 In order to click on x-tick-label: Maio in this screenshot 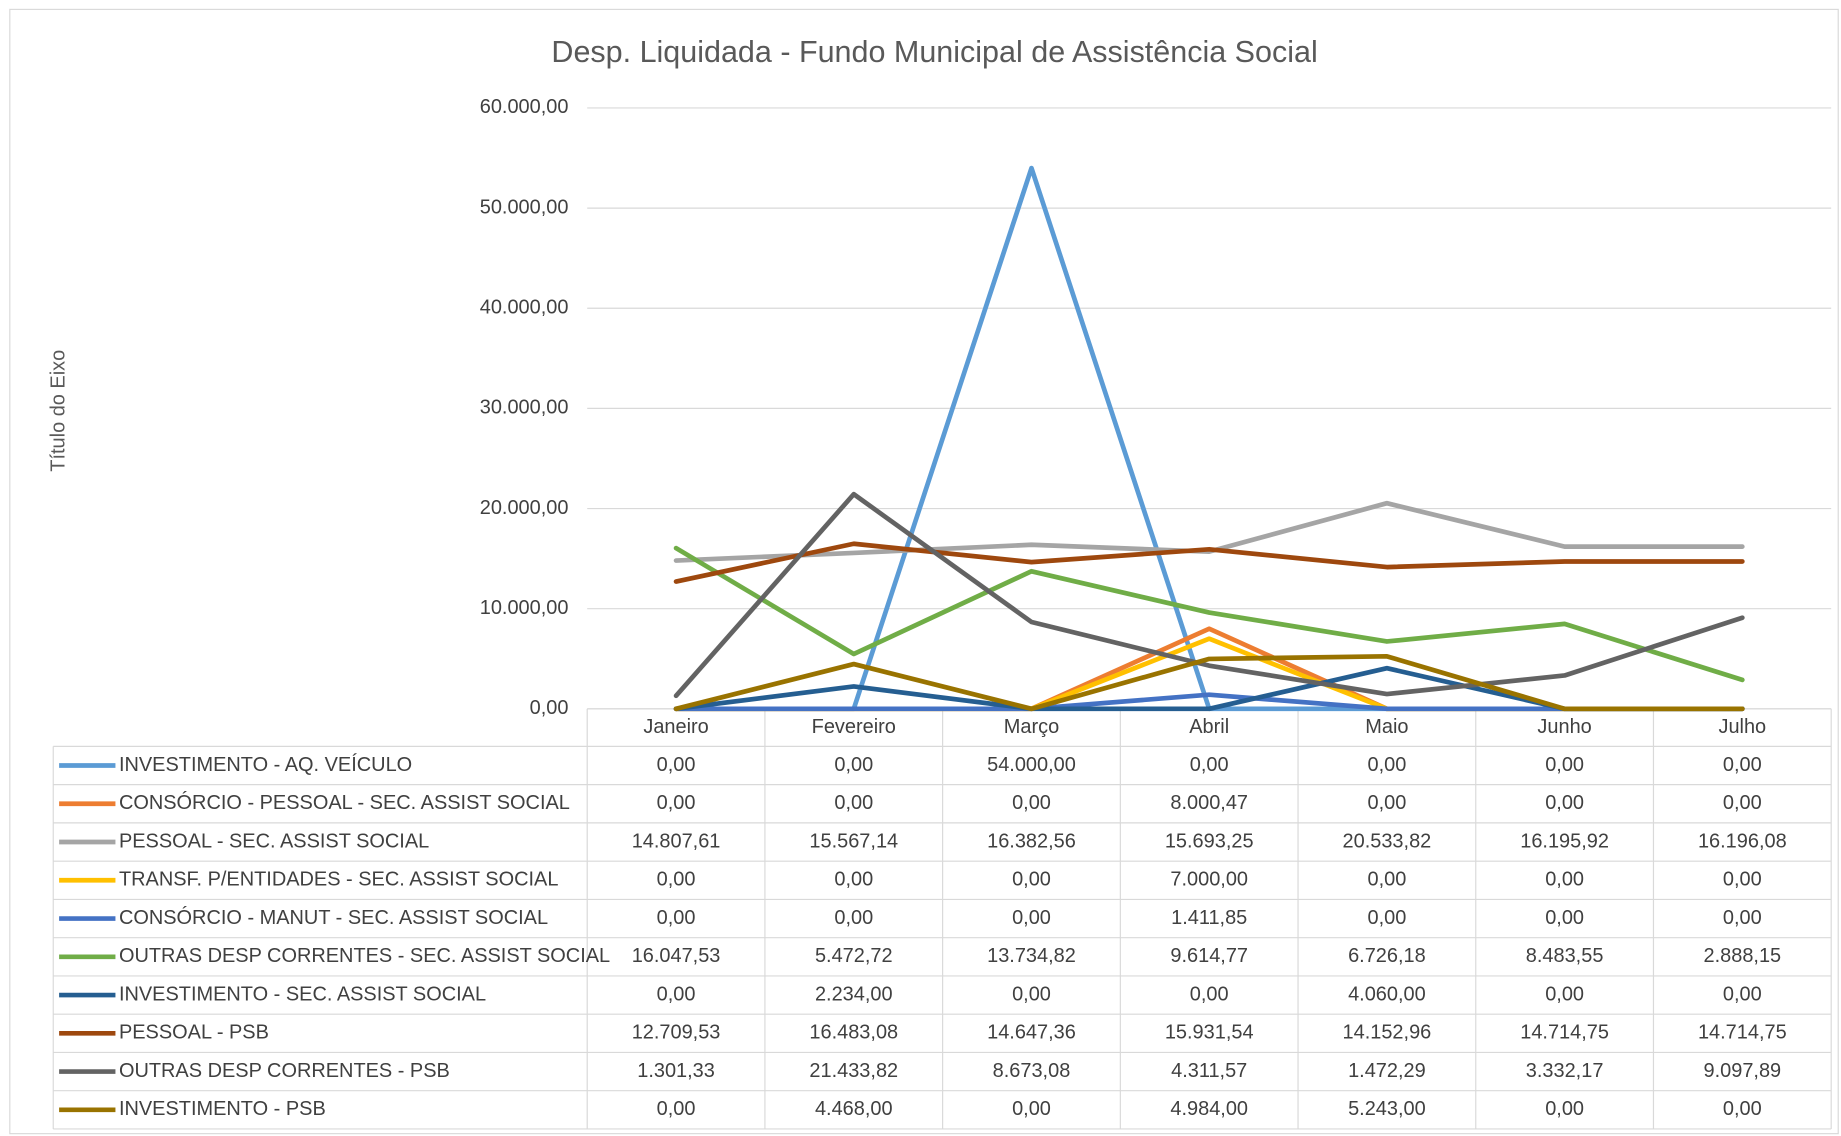, I will do `click(1386, 727)`.